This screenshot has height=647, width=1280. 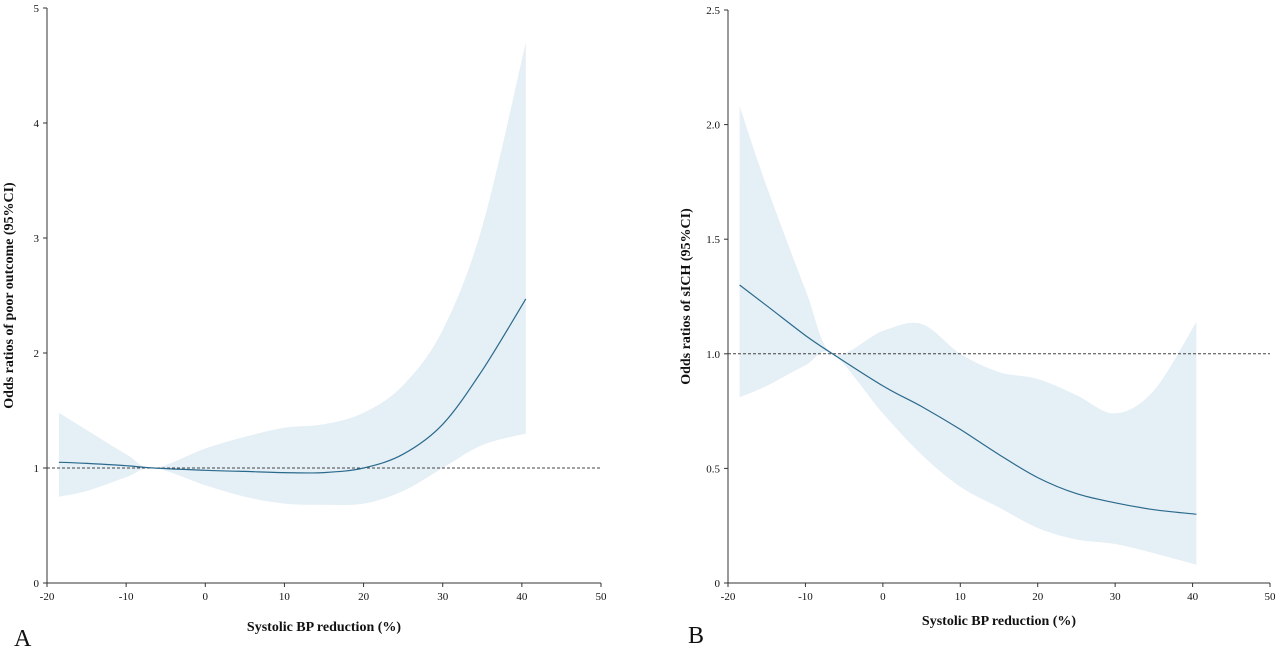 What do you see at coordinates (713, 240) in the screenshot?
I see `y-tick-label: 1.5` at bounding box center [713, 240].